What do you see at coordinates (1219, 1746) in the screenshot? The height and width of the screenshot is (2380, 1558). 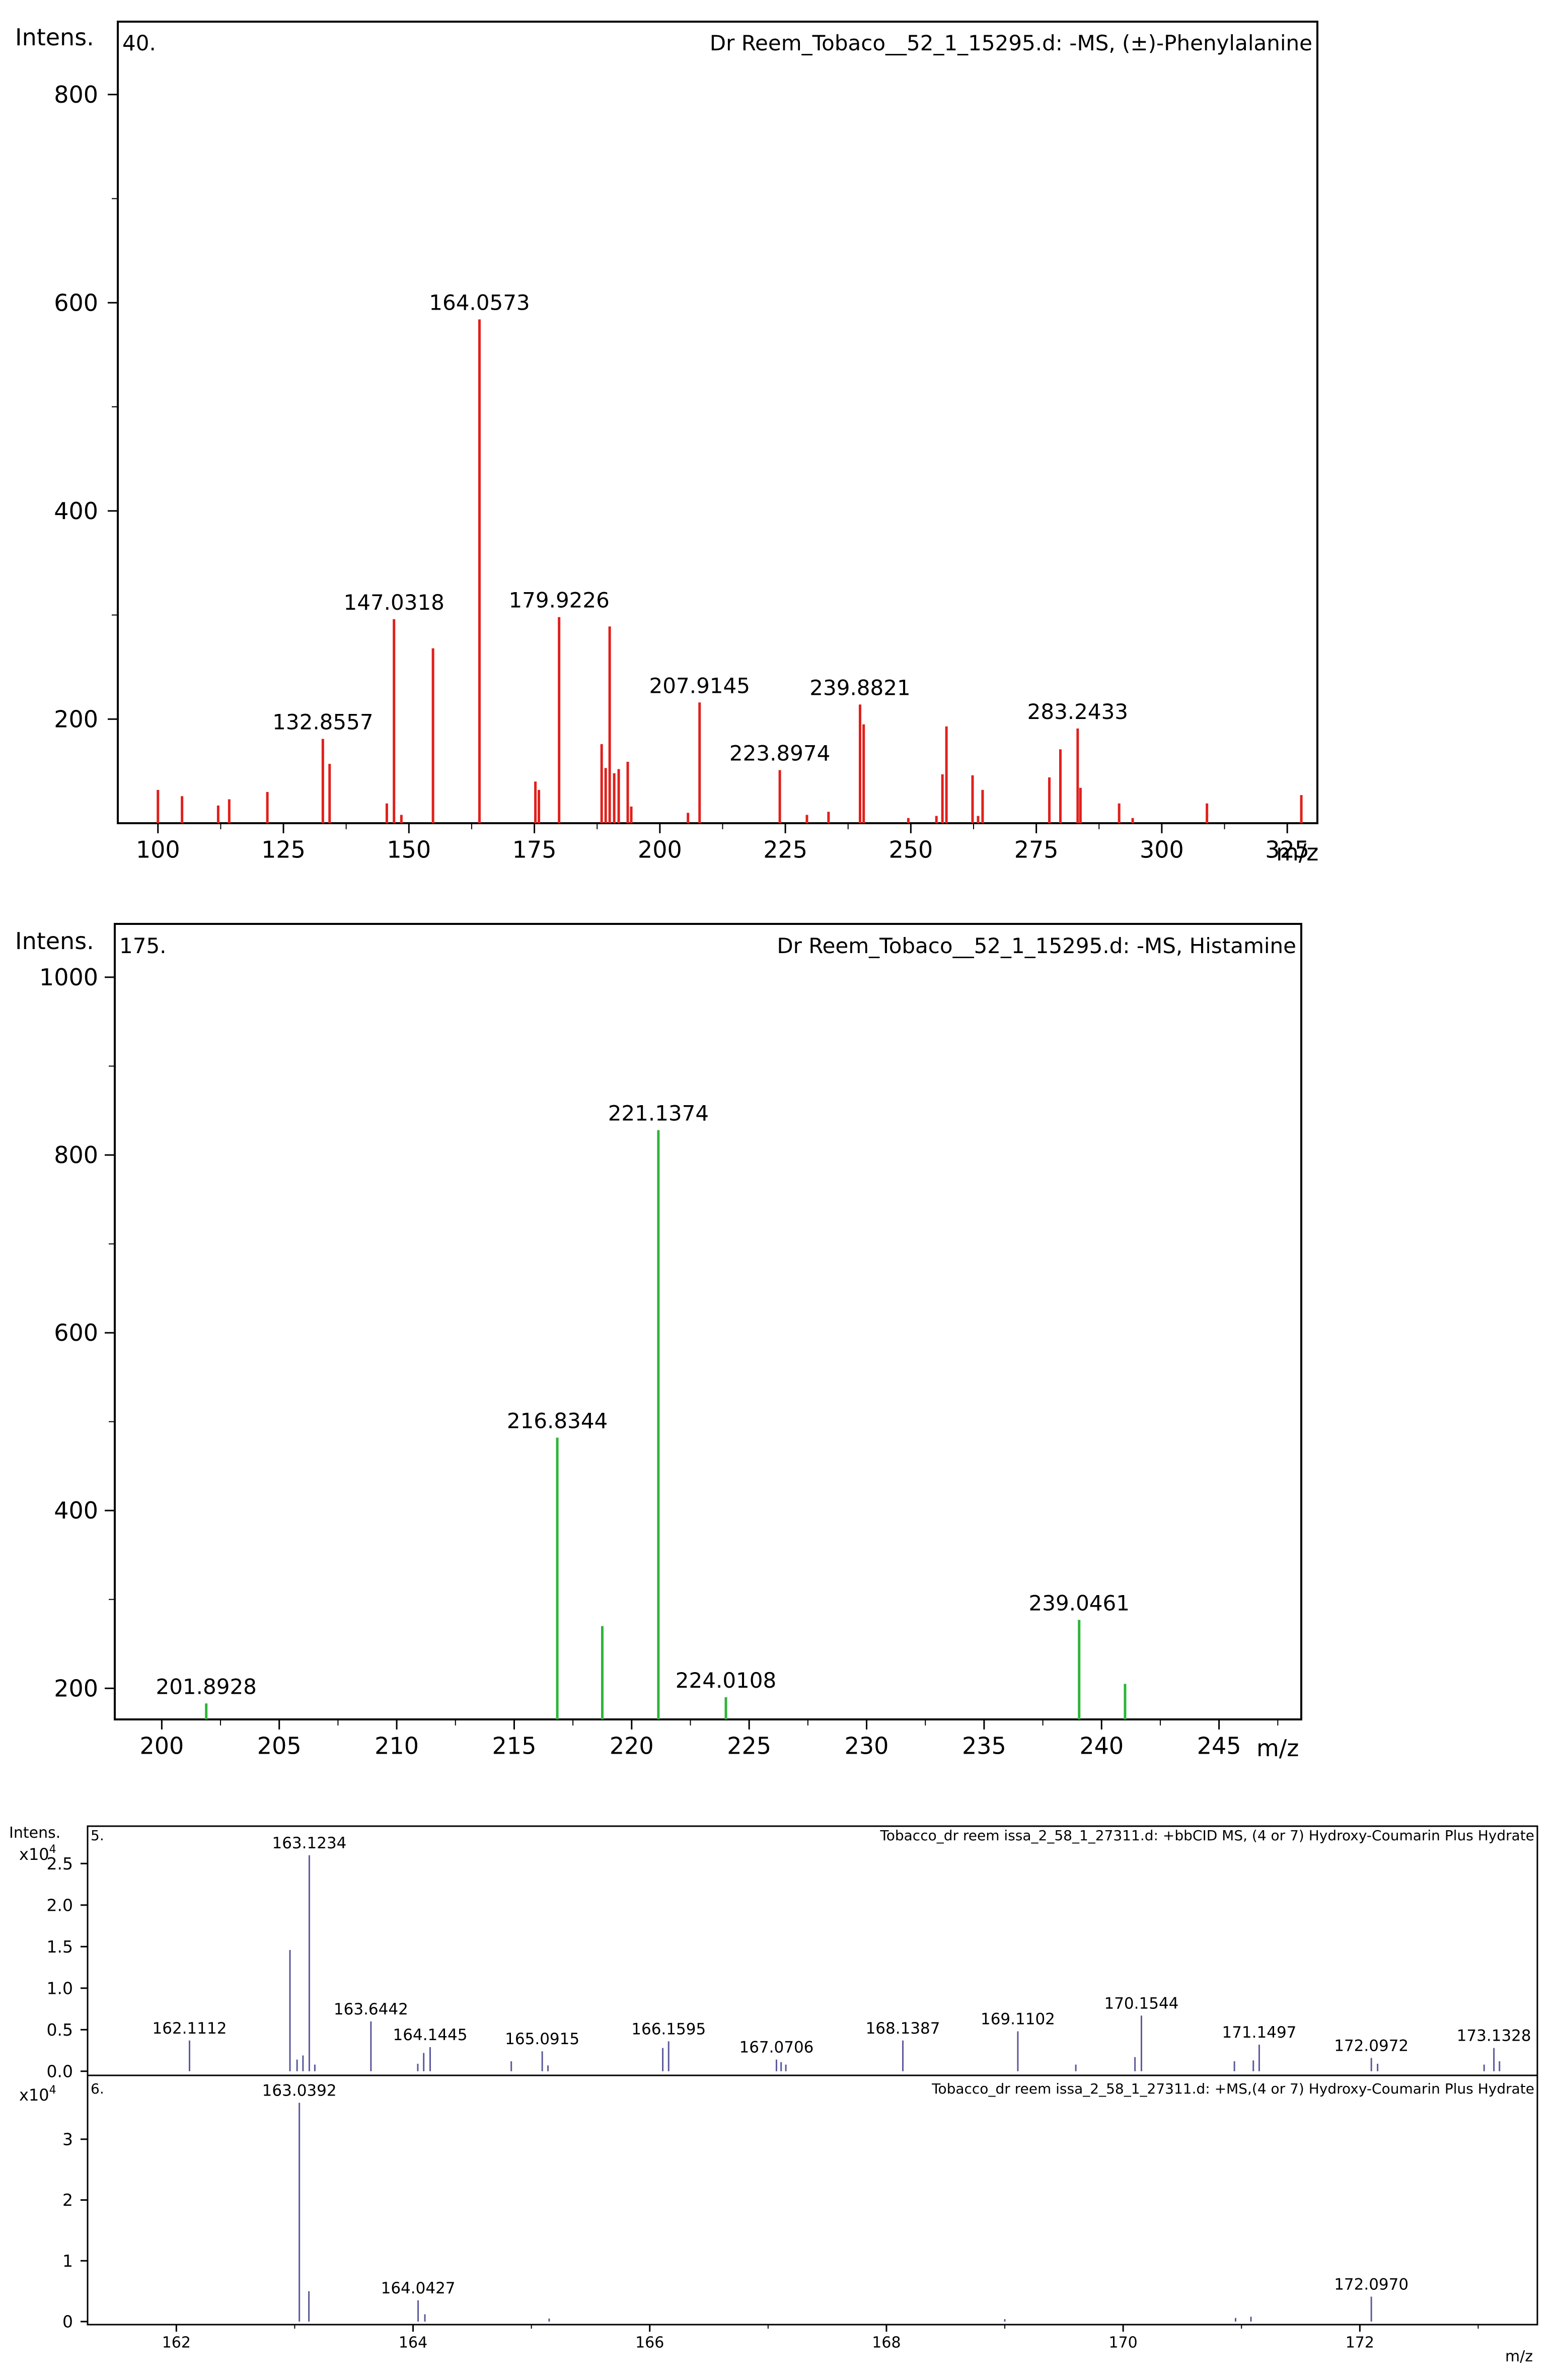 I see `x-tick-label: 245` at bounding box center [1219, 1746].